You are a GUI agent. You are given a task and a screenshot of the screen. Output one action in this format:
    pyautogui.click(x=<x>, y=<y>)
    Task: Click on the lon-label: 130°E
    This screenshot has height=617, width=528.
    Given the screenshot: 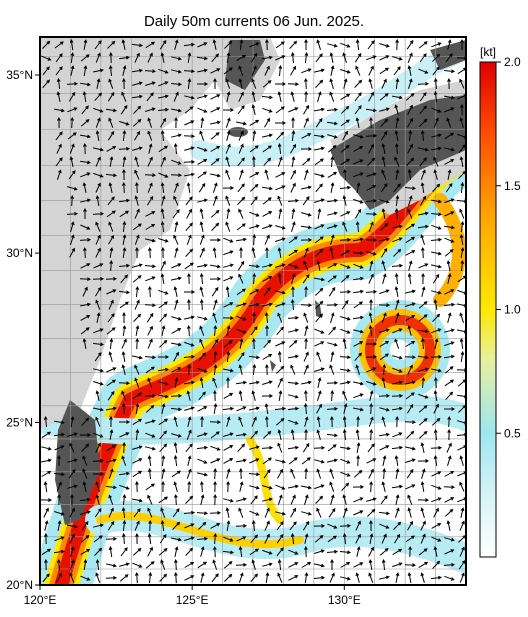 What is the action you would take?
    pyautogui.click(x=344, y=600)
    